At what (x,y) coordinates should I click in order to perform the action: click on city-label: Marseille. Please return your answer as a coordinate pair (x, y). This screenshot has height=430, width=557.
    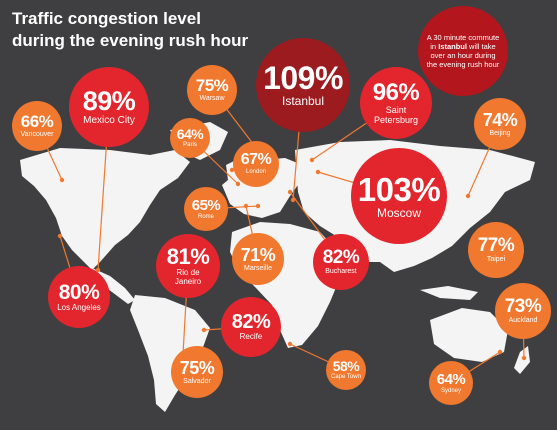
    Looking at the image, I should click on (257, 268).